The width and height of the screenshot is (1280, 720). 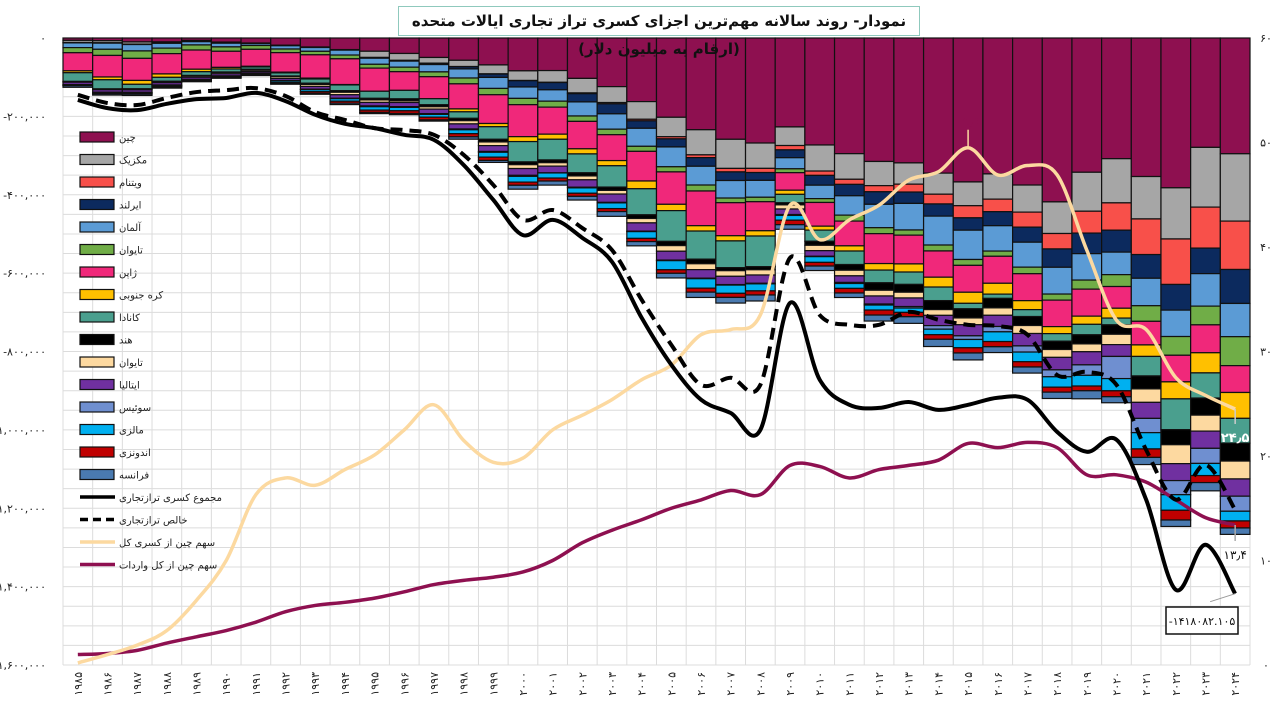 What do you see at coordinates (820, 248) in the screenshot?
I see `bar-segment-10-2010` at bounding box center [820, 248].